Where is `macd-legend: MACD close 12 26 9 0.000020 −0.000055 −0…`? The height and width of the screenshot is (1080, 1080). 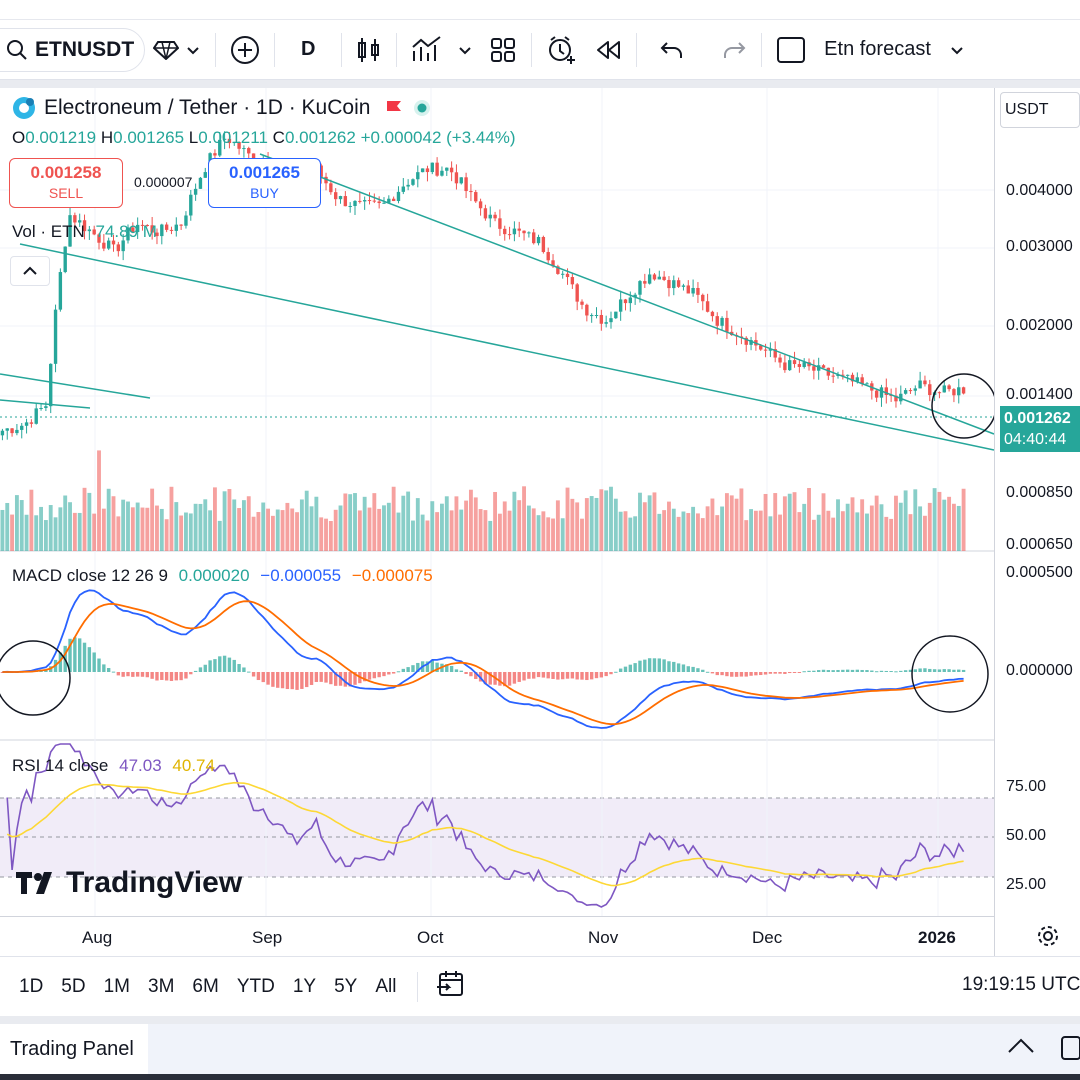 macd-legend: MACD close 12 26 9 0.000020 −0.000055 −0… is located at coordinates (222, 576).